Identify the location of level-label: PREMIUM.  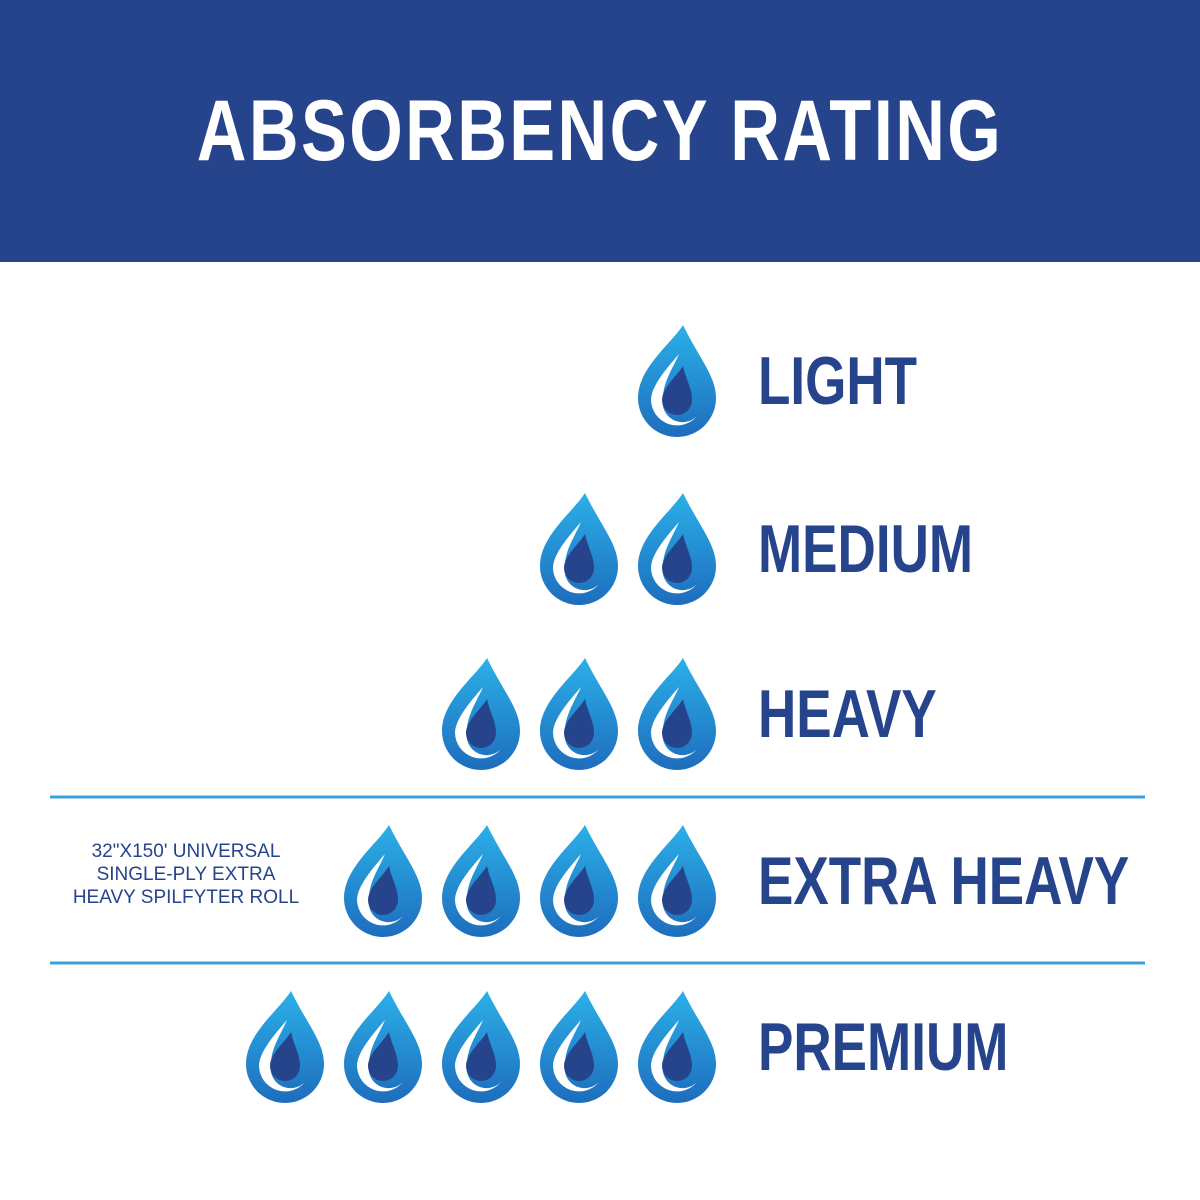
(883, 1047).